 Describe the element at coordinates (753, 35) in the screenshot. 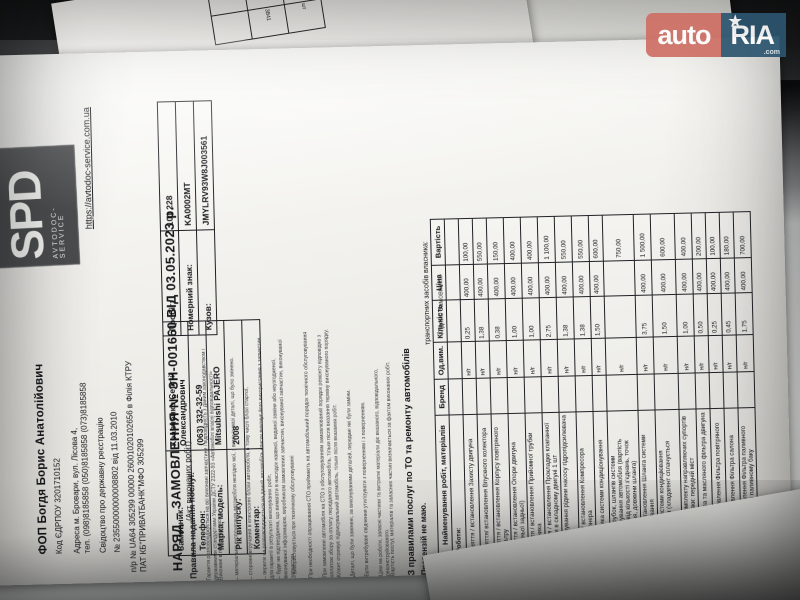

I see `watermark-ria-block: ★ RIA .com` at that location.